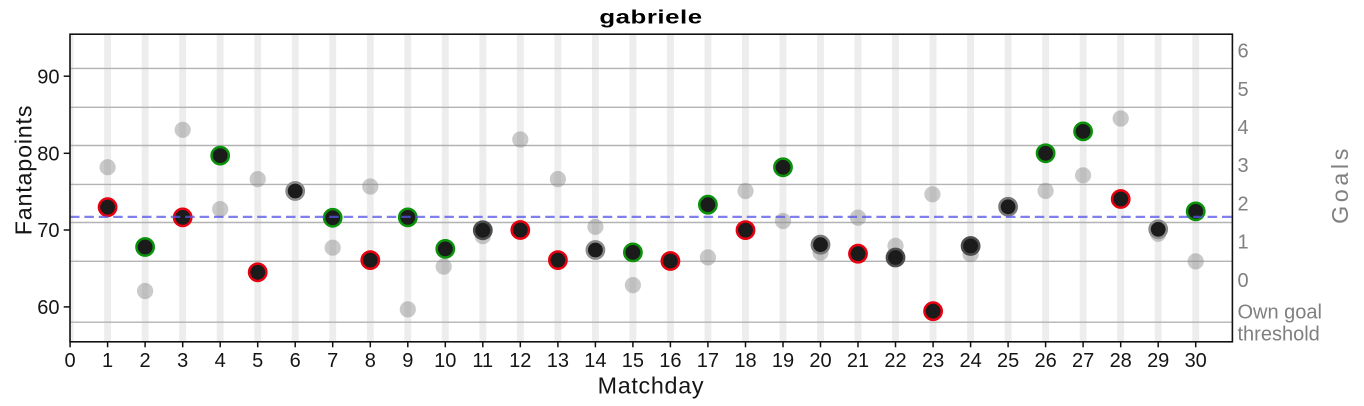 This screenshot has width=1364, height=406. What do you see at coordinates (1340, 184) in the screenshot?
I see `svg-text: Goals` at bounding box center [1340, 184].